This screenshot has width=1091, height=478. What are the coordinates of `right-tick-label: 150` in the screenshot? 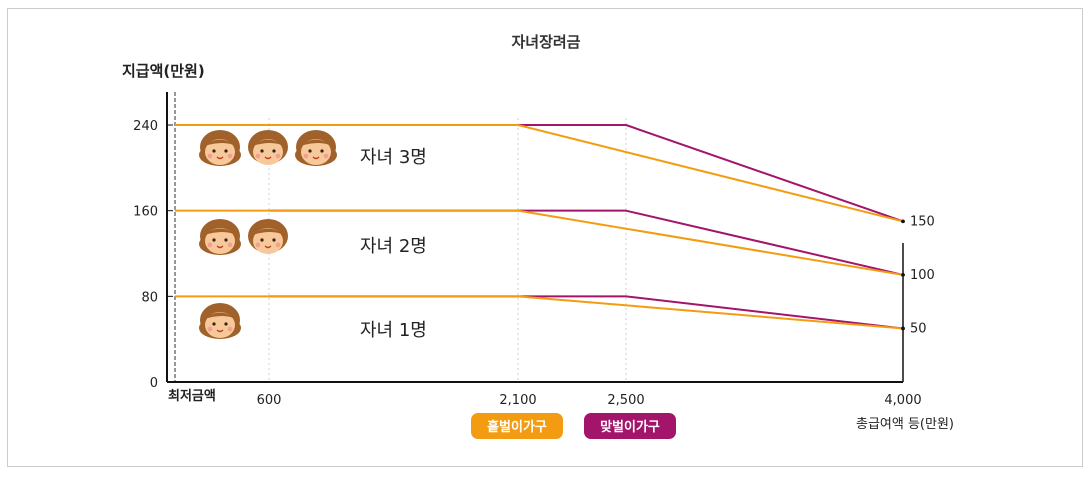 It's located at (922, 221).